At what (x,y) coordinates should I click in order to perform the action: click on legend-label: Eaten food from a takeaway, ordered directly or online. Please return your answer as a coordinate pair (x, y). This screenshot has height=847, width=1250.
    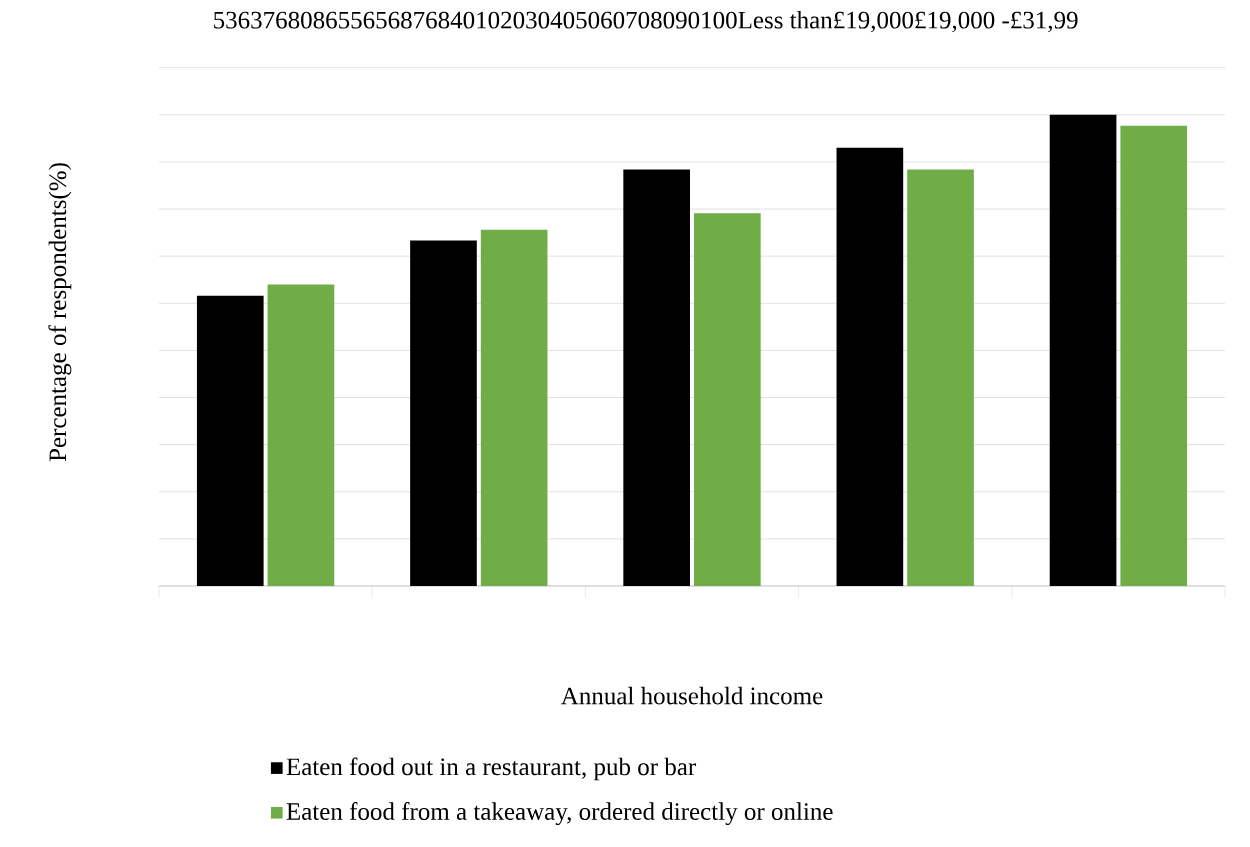
    Looking at the image, I should click on (559, 814).